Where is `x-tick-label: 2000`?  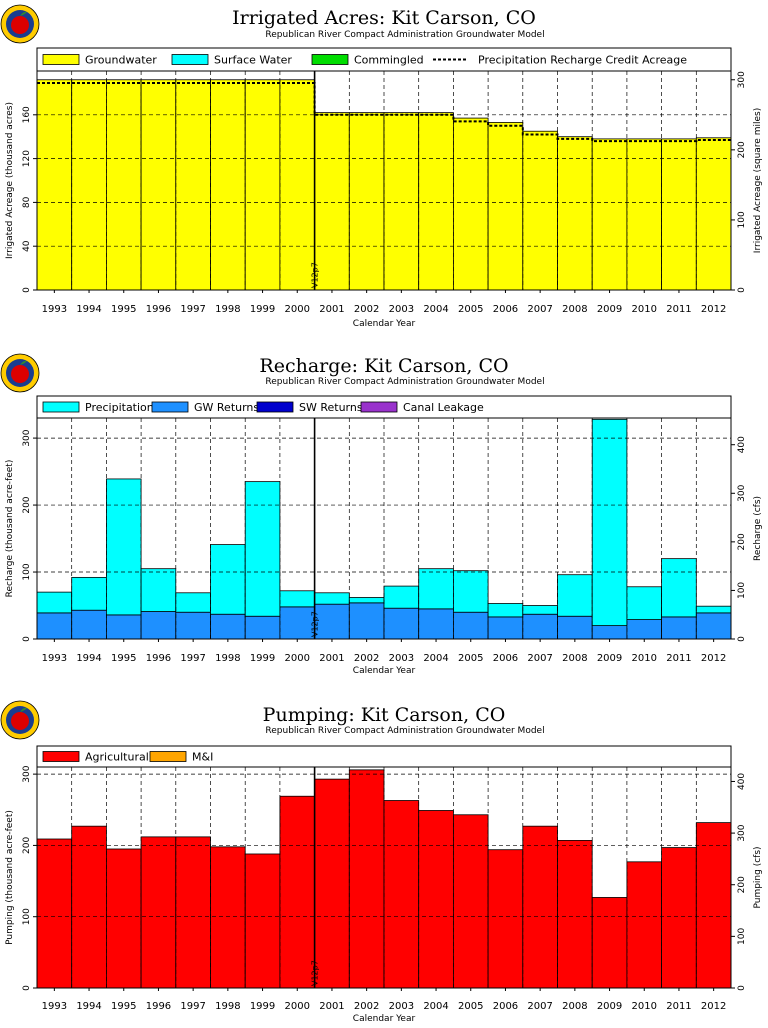 x-tick-label: 2000 is located at coordinates (297, 658).